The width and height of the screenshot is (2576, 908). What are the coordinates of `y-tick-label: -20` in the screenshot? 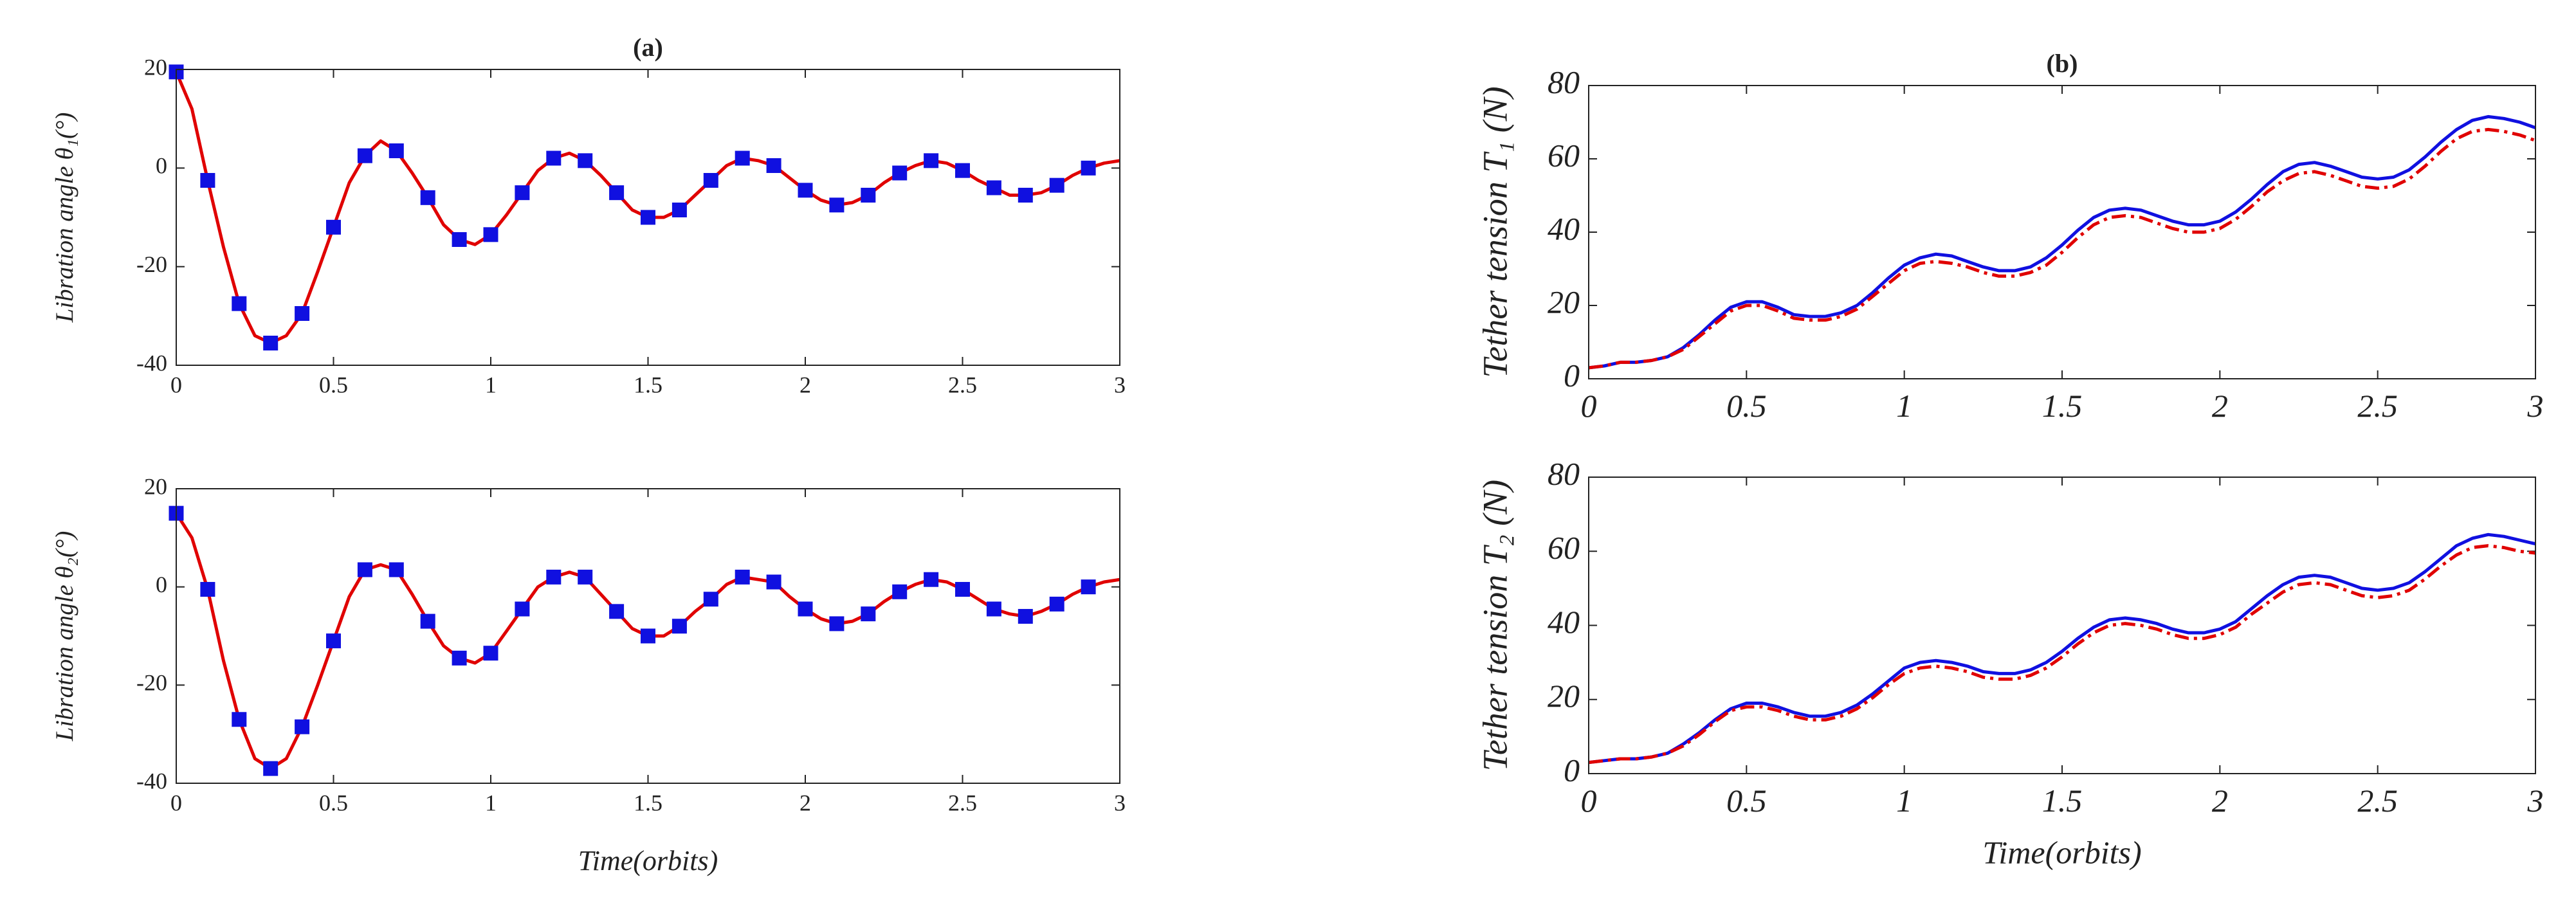 It's located at (151, 264).